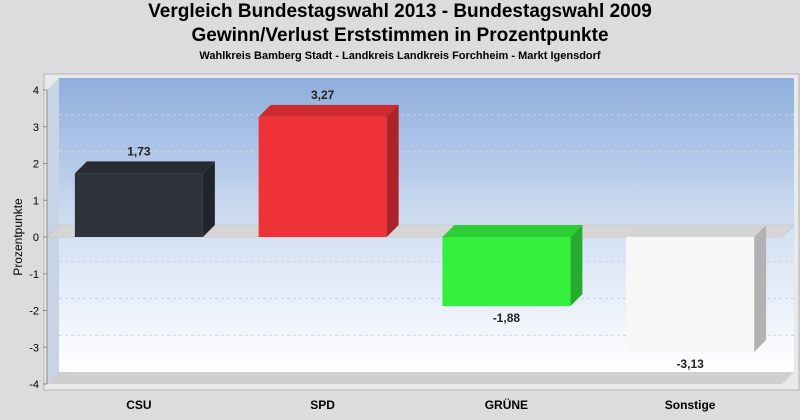  I want to click on y-tick-label: 2, so click(36, 165).